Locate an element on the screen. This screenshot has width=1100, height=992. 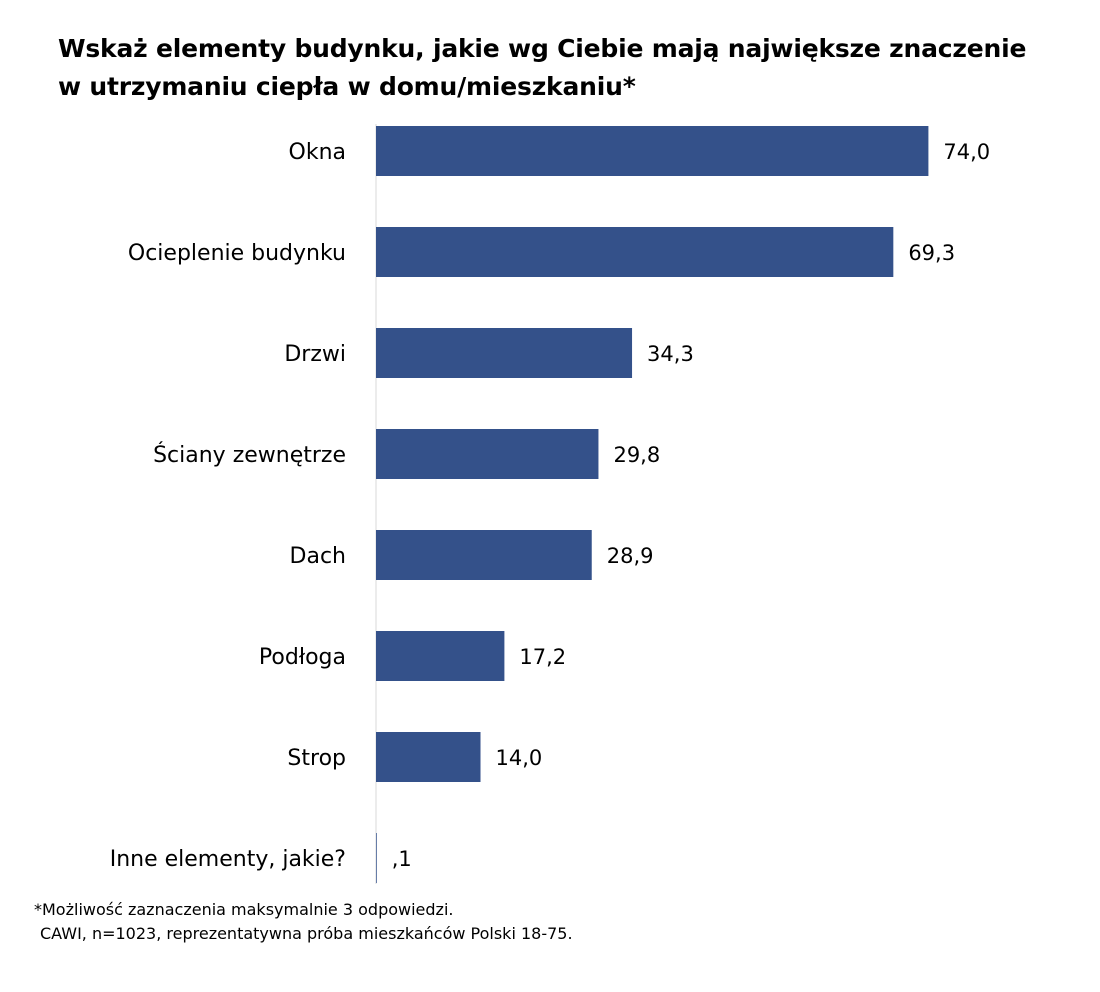
data-label: ,1 is located at coordinates (402, 859).